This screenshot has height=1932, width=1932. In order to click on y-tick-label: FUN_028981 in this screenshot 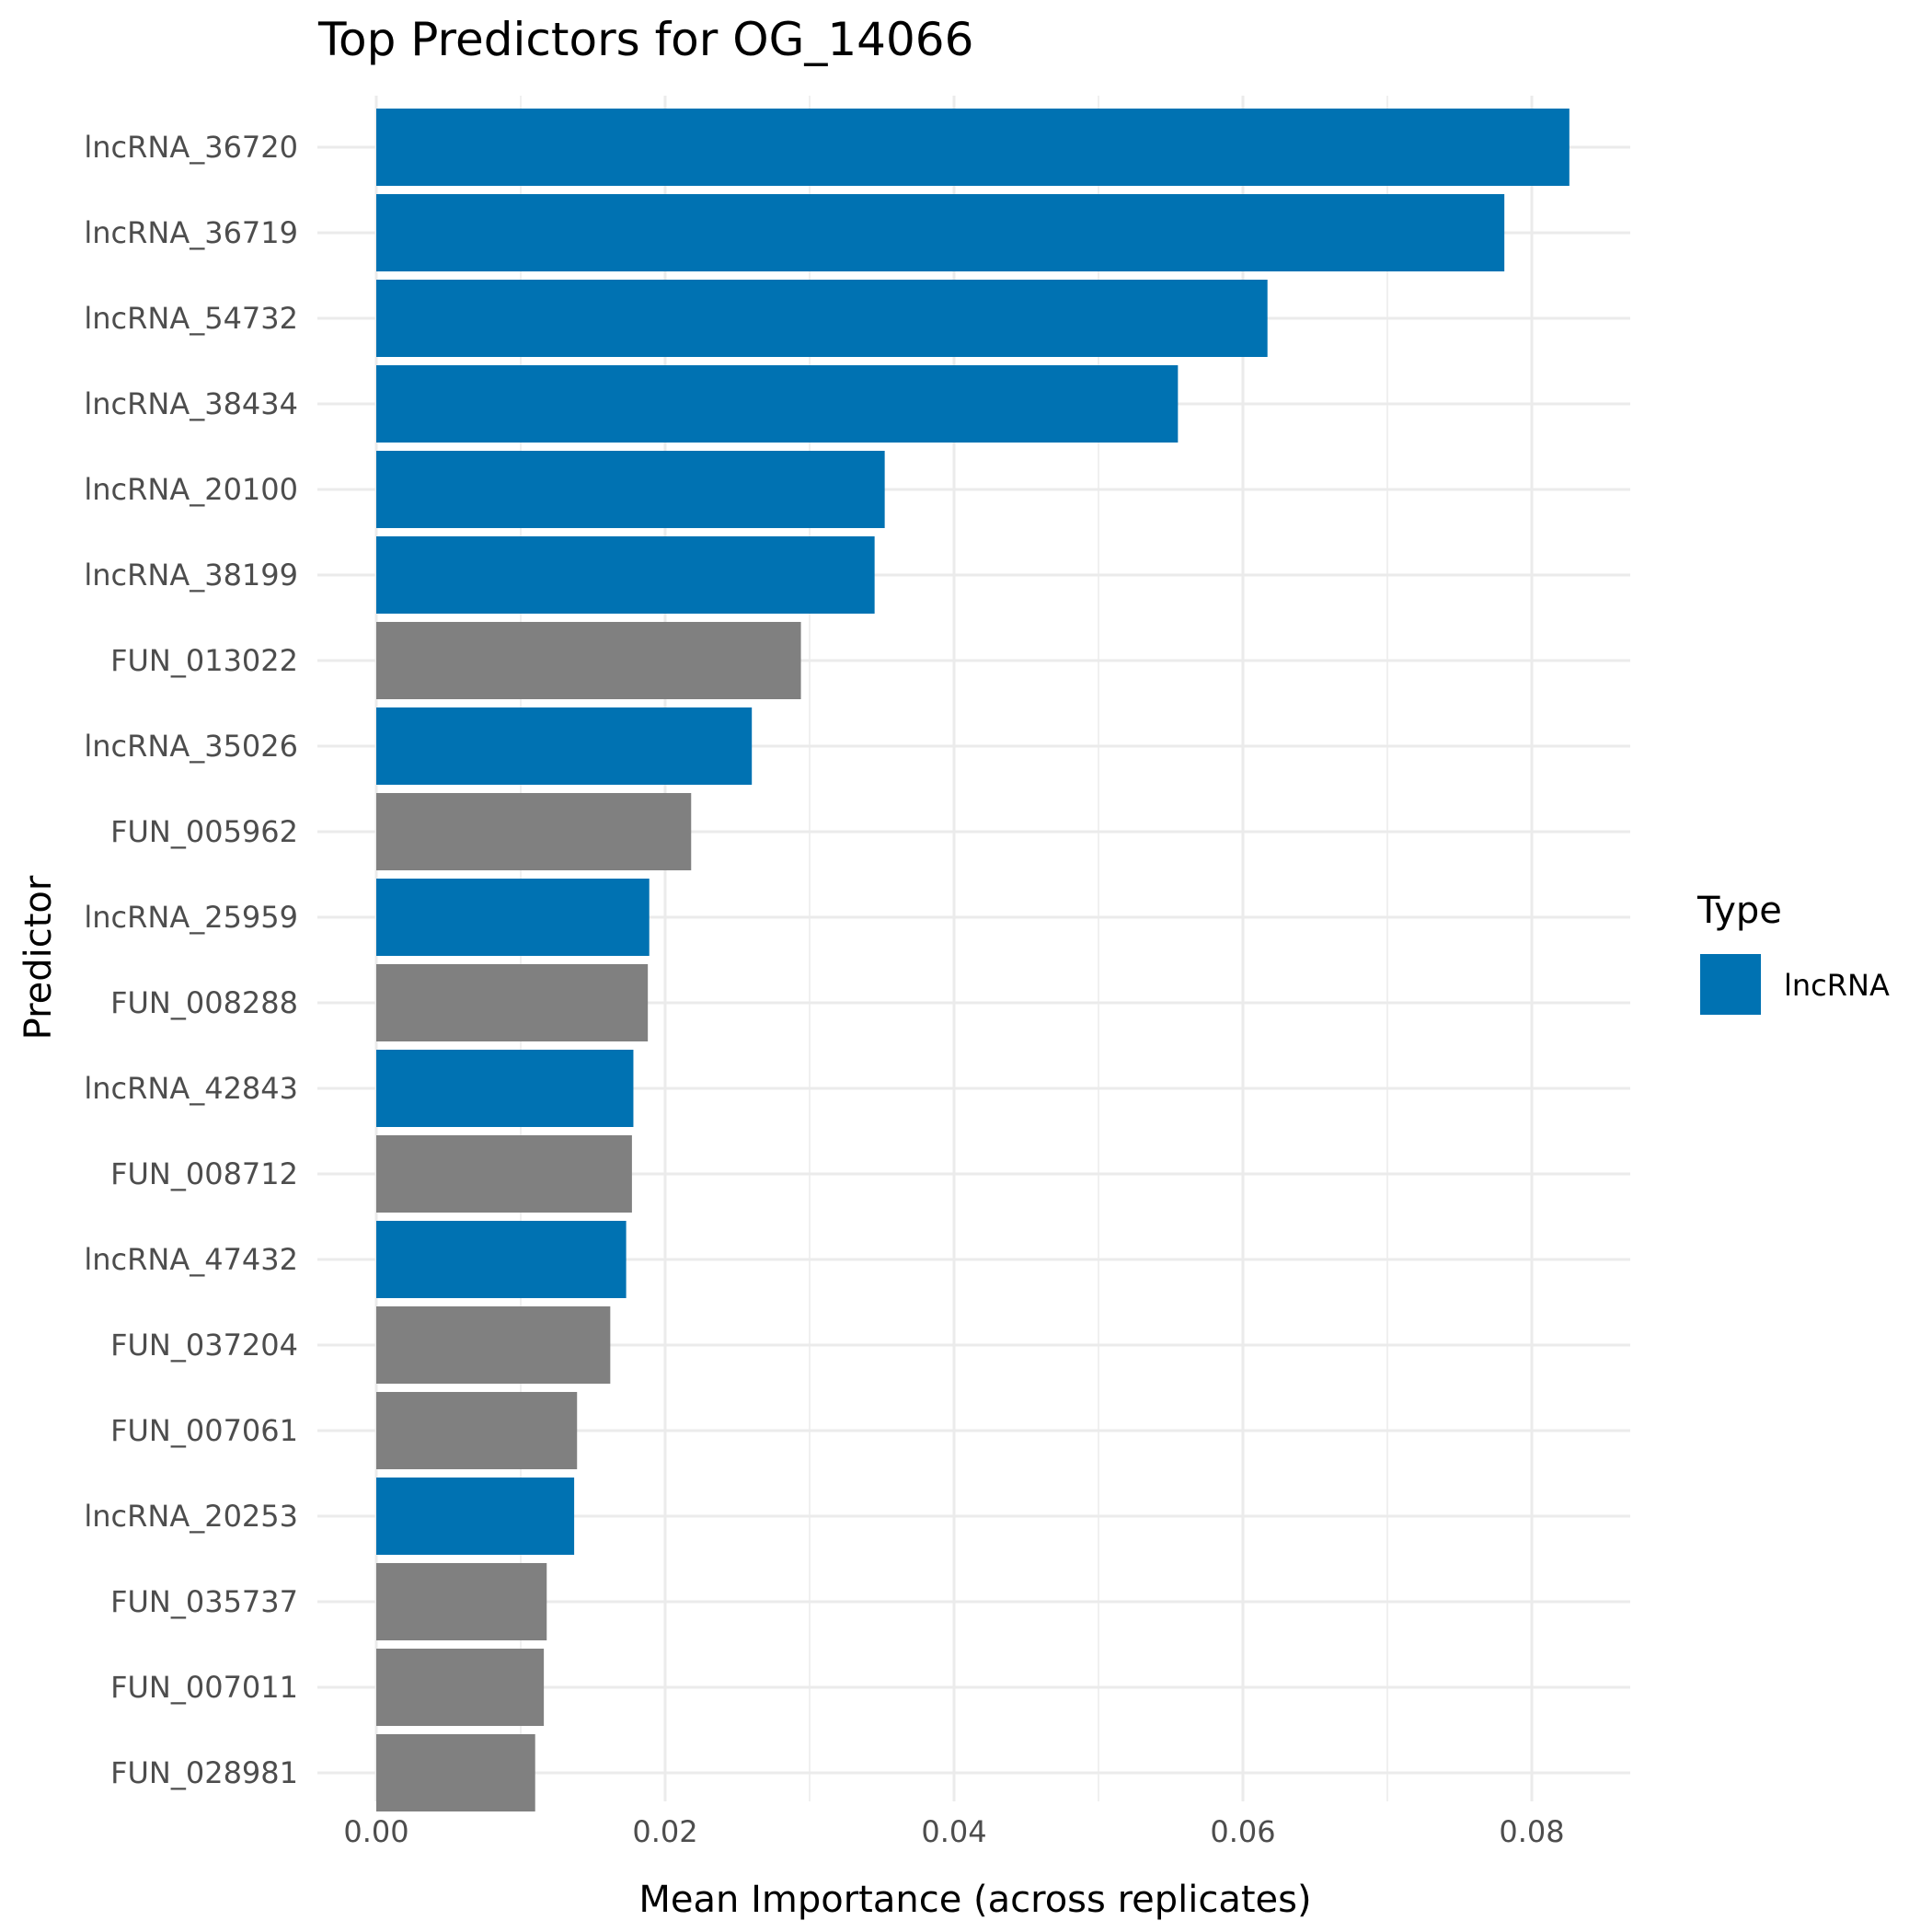, I will do `click(204, 1772)`.